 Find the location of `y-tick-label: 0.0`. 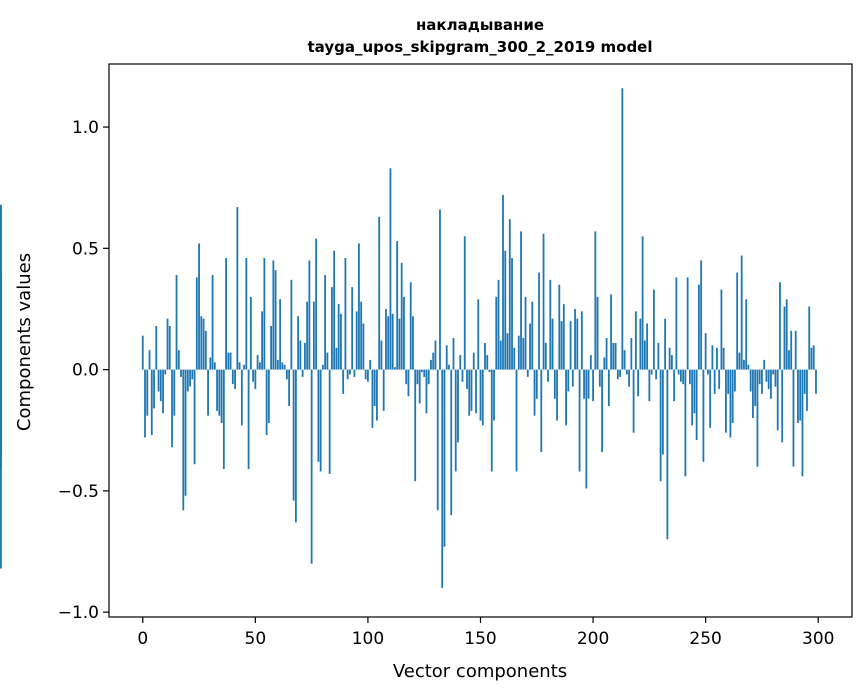

y-tick-label: 0.0 is located at coordinates (85, 371).